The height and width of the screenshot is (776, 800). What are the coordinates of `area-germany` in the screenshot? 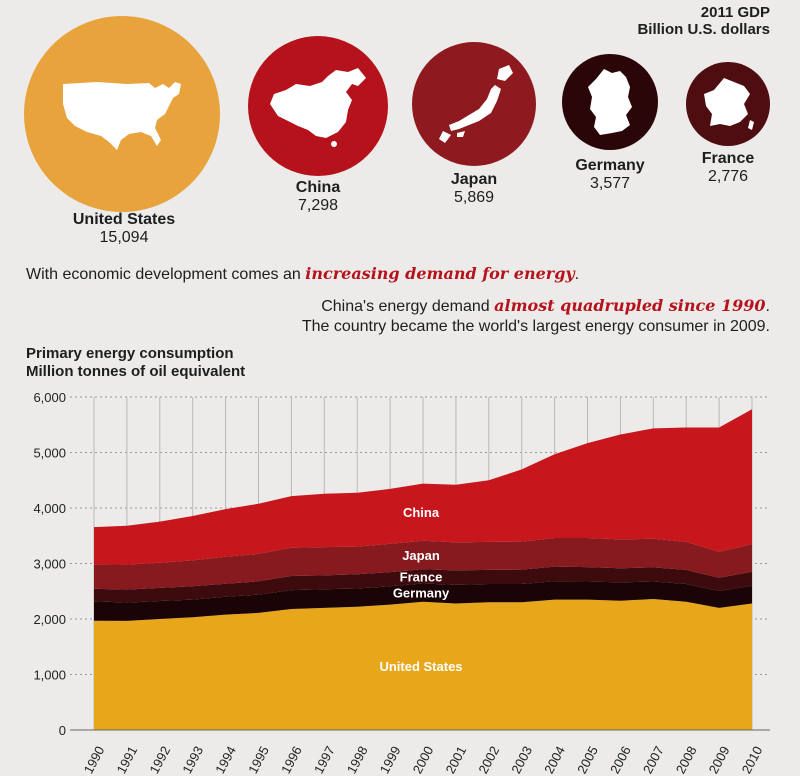 It's located at (423, 601).